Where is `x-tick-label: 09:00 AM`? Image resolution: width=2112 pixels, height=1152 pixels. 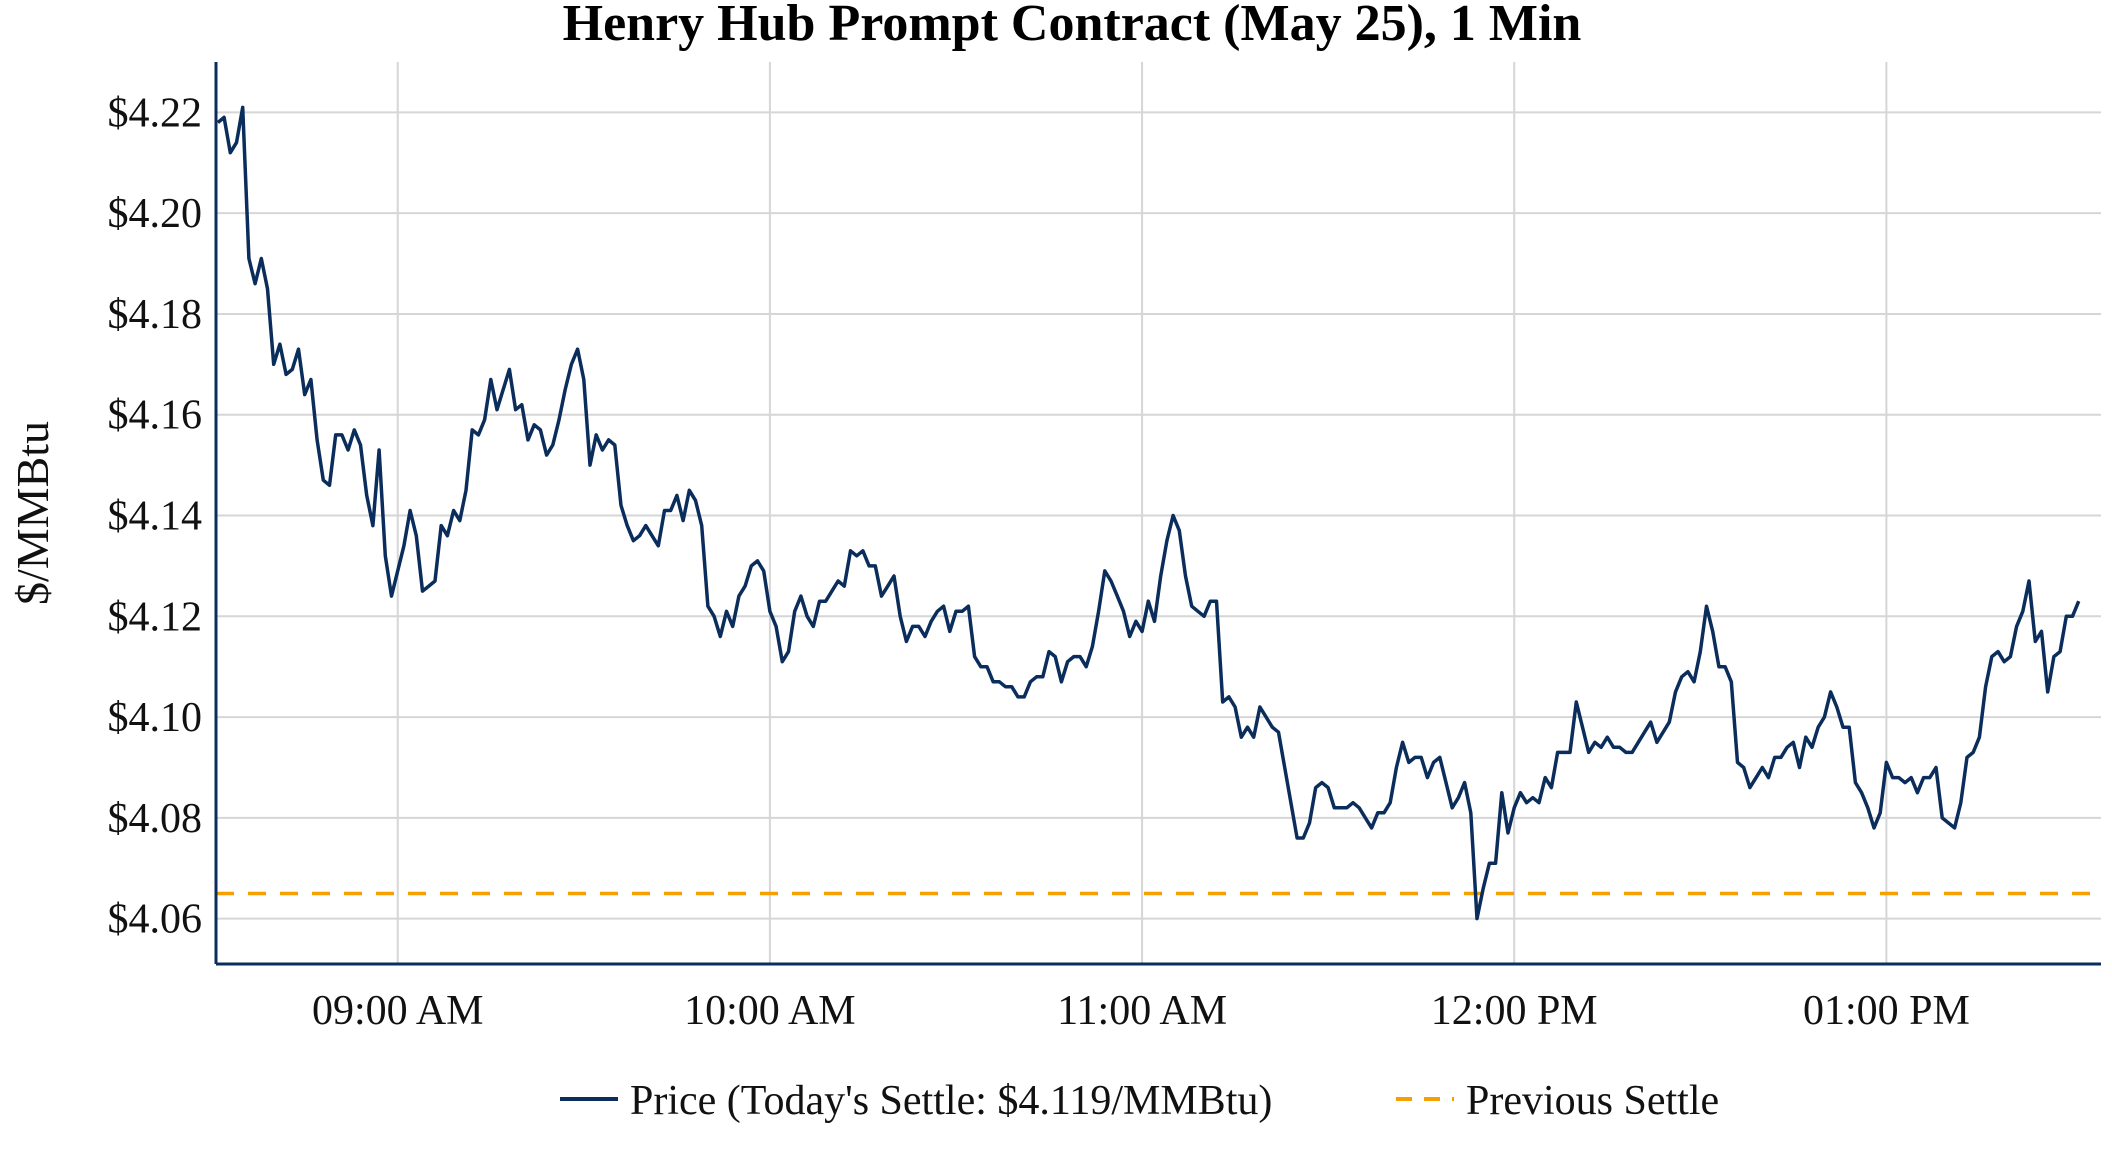 x-tick-label: 09:00 AM is located at coordinates (398, 1011).